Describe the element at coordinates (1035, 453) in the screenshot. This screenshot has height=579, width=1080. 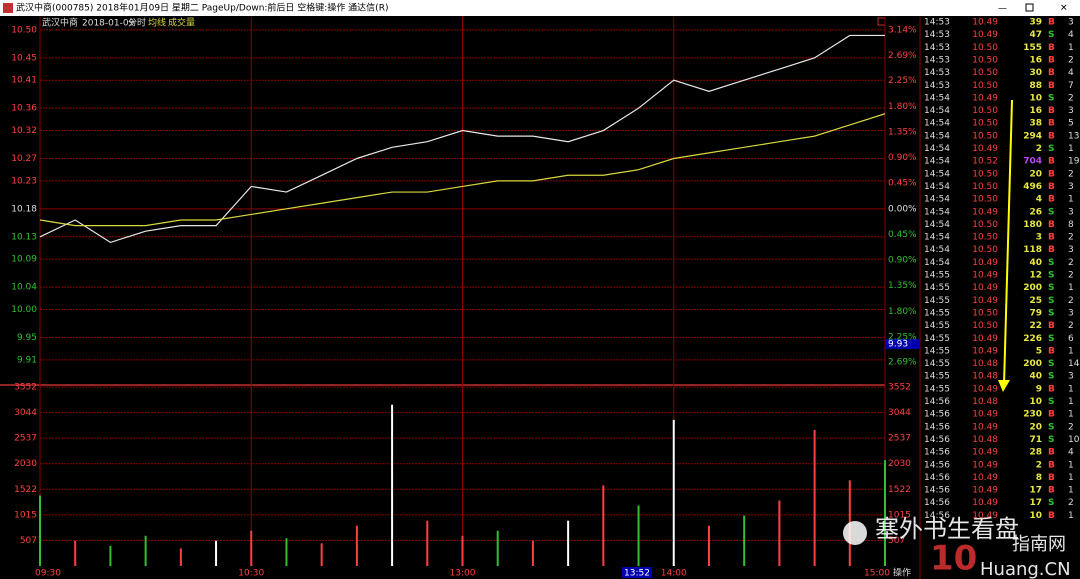
I see `tick-volume: 28` at that location.